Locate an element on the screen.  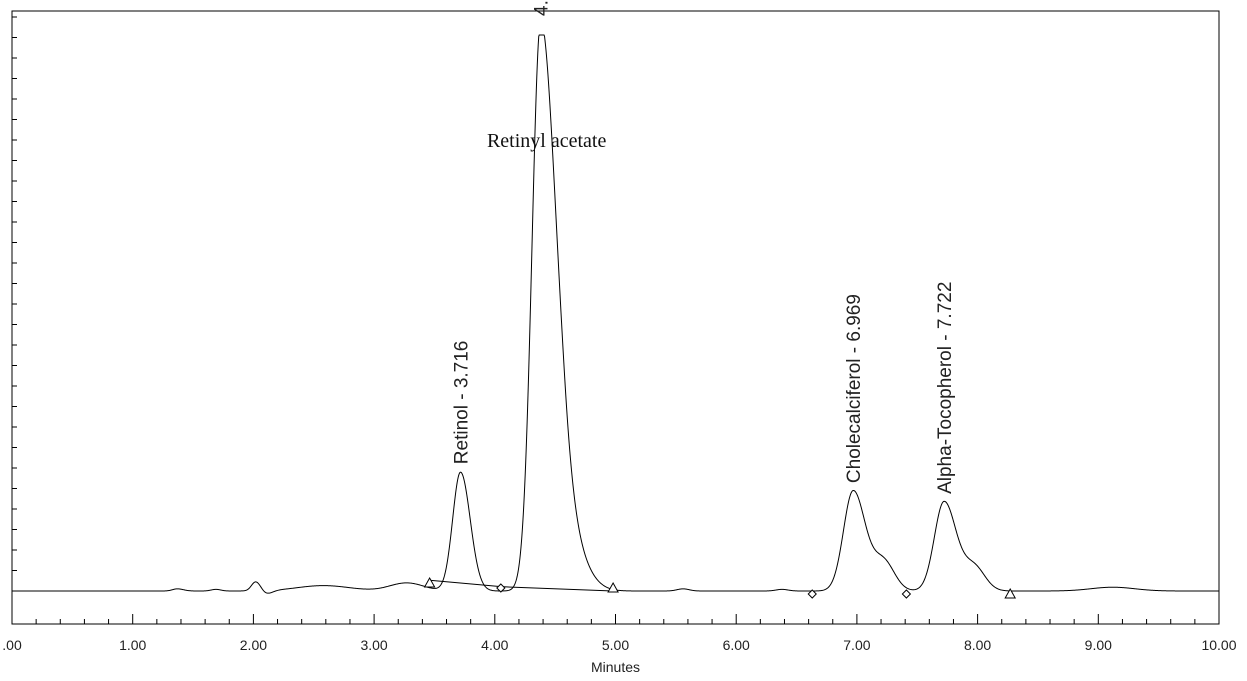
x-tick-label: 8.00 is located at coordinates (977, 645).